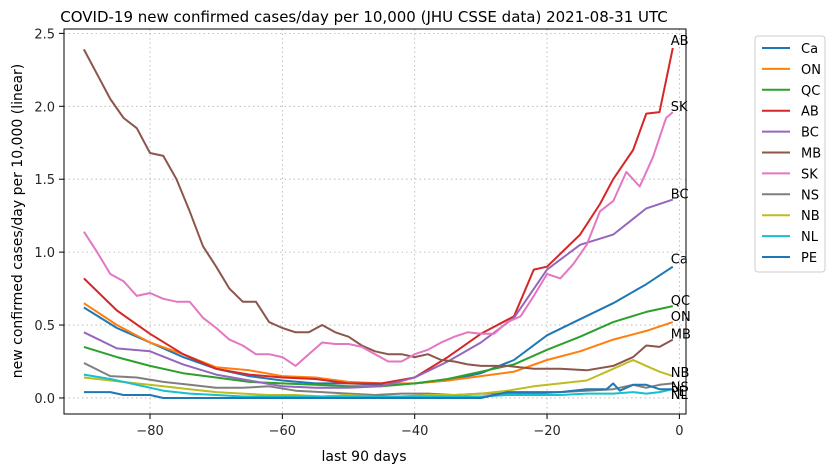  I want to click on series-end-label-nb: NB, so click(680, 373).